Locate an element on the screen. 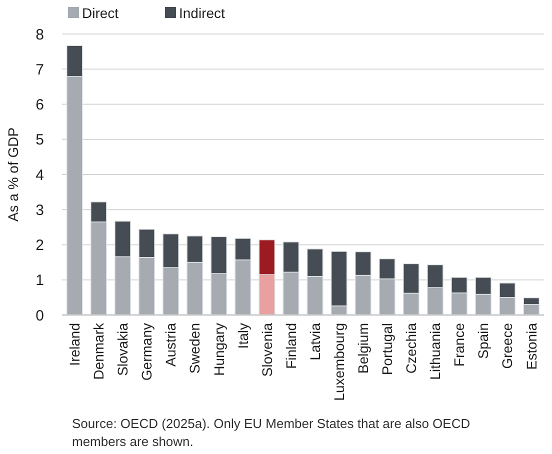 This screenshot has height=454, width=552. x-tick-label: Italy is located at coordinates (242, 336).